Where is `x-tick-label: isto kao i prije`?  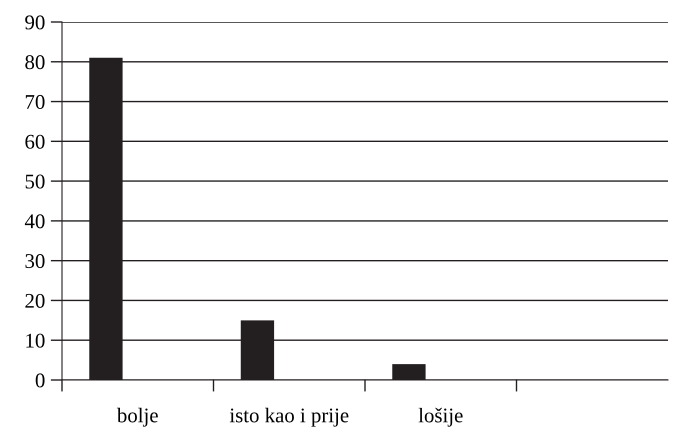
x-tick-label: isto kao i prije is located at coordinates (289, 417).